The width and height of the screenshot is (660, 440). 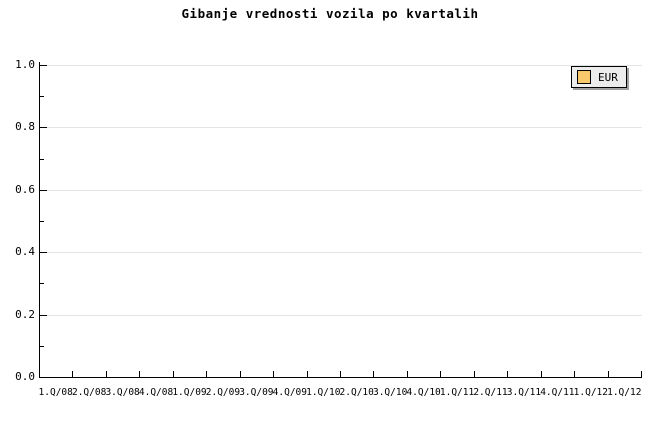 What do you see at coordinates (223, 392) in the screenshot?
I see `x-axis-tick-label: 2.Q/09` at bounding box center [223, 392].